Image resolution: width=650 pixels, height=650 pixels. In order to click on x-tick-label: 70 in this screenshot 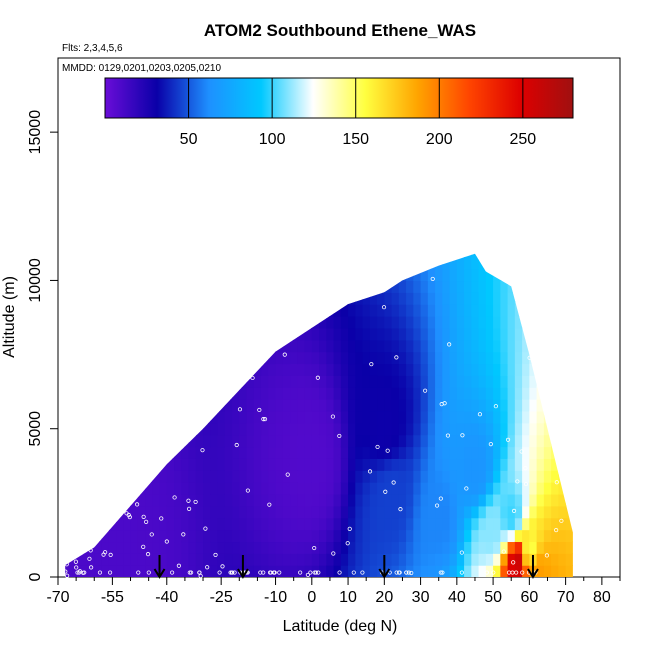, I will do `click(566, 597)`.